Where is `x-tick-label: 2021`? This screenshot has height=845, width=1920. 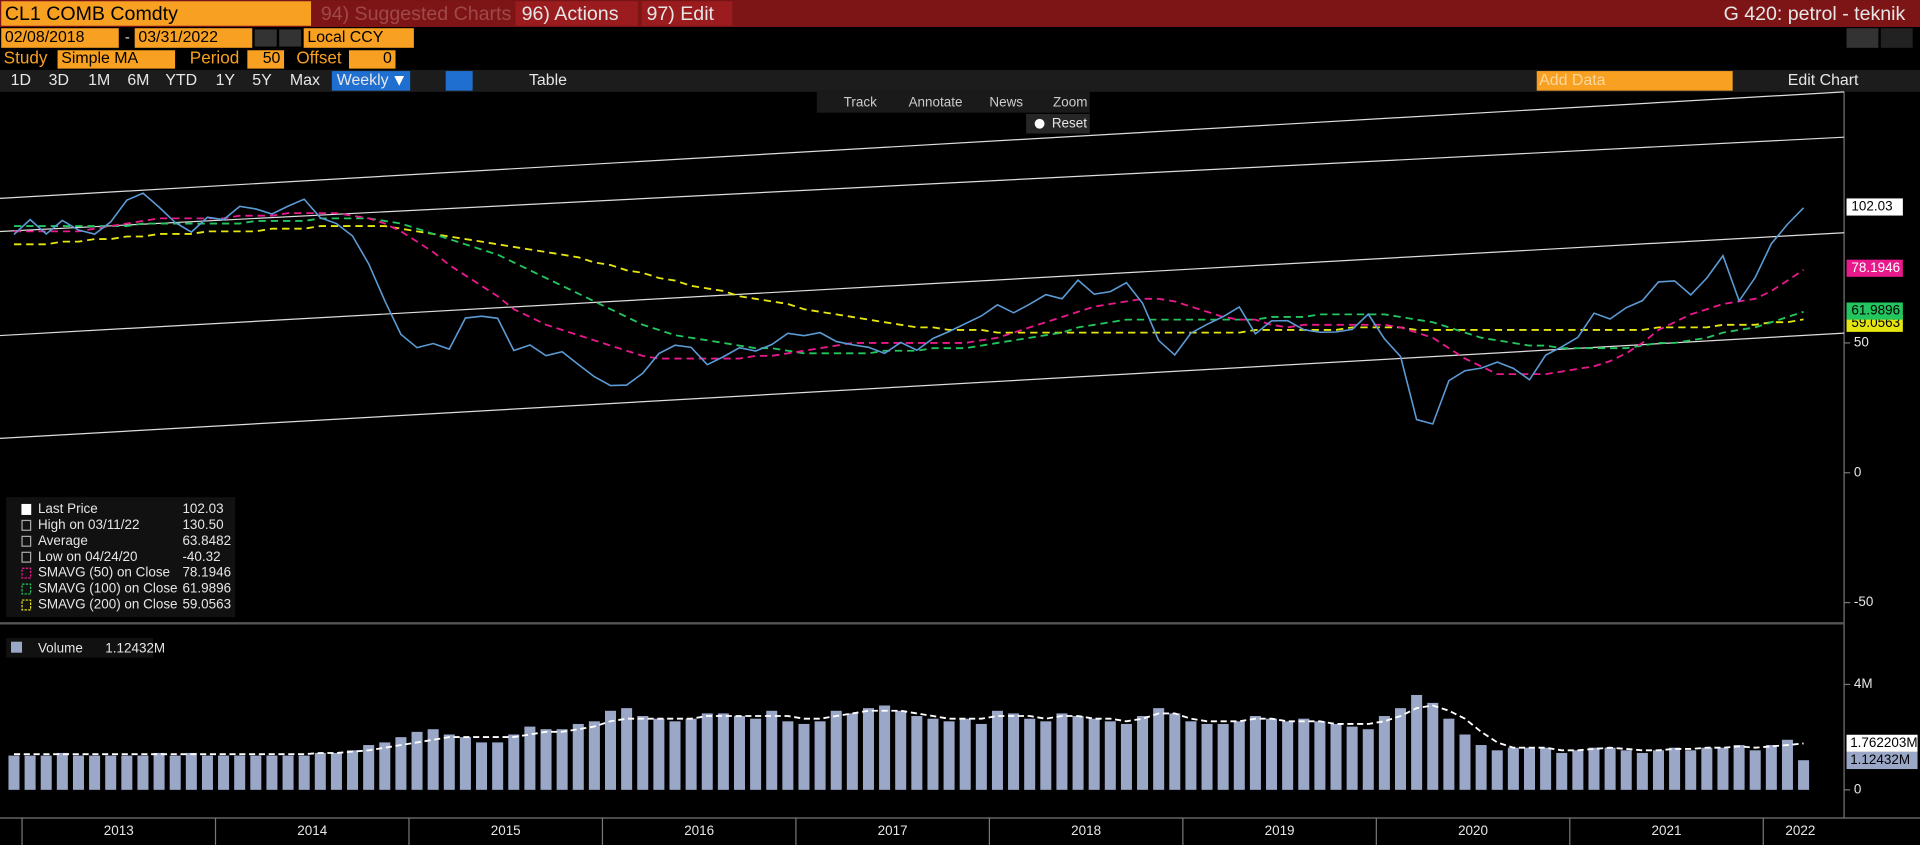 x-tick-label: 2021 is located at coordinates (1667, 830).